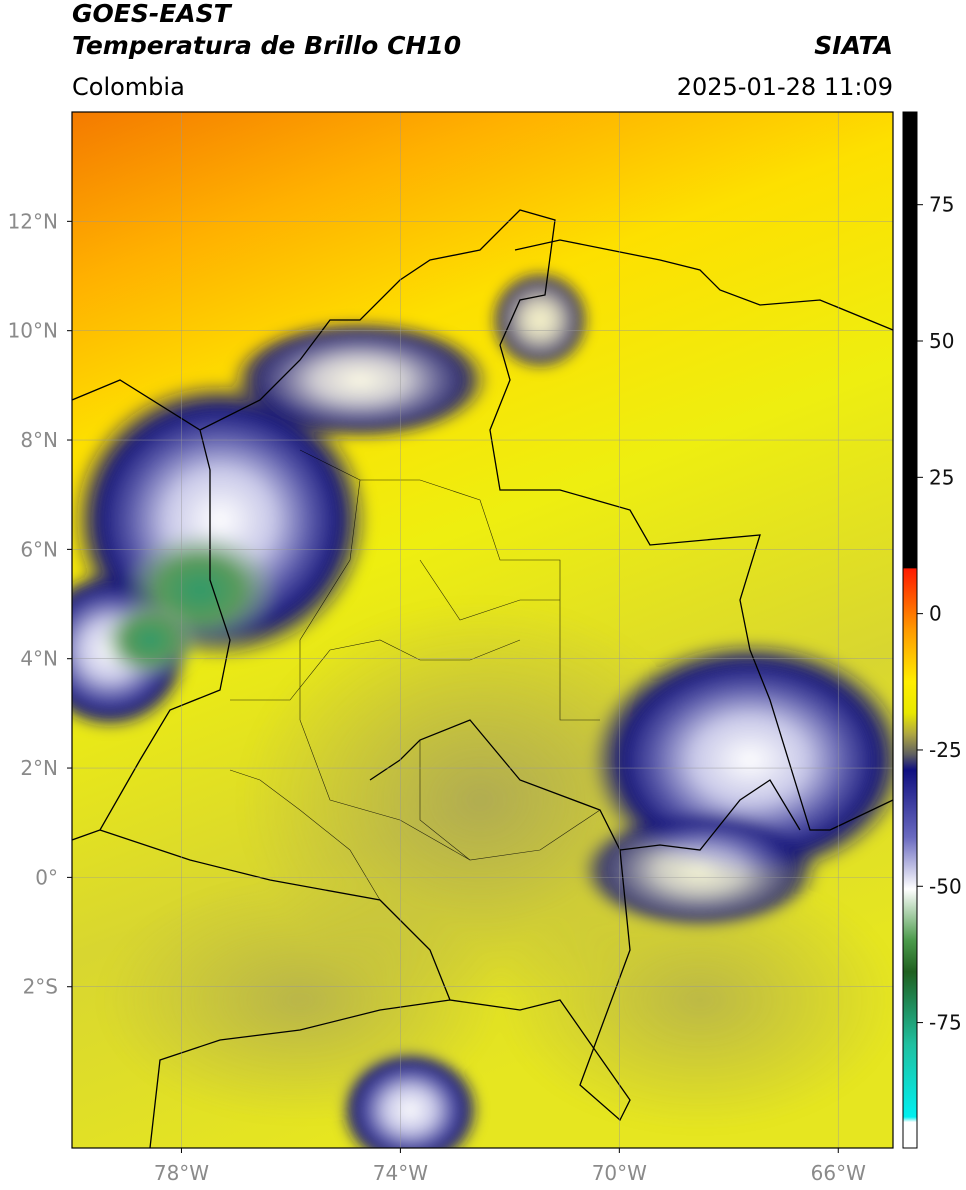 The height and width of the screenshot is (1190, 966). I want to click on y-tick-label: 8°N, so click(39, 440).